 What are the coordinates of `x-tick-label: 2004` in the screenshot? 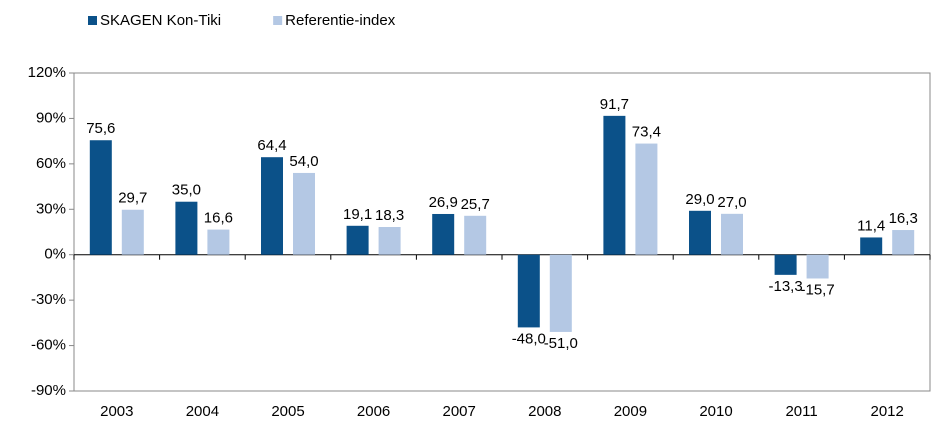 It's located at (202, 411).